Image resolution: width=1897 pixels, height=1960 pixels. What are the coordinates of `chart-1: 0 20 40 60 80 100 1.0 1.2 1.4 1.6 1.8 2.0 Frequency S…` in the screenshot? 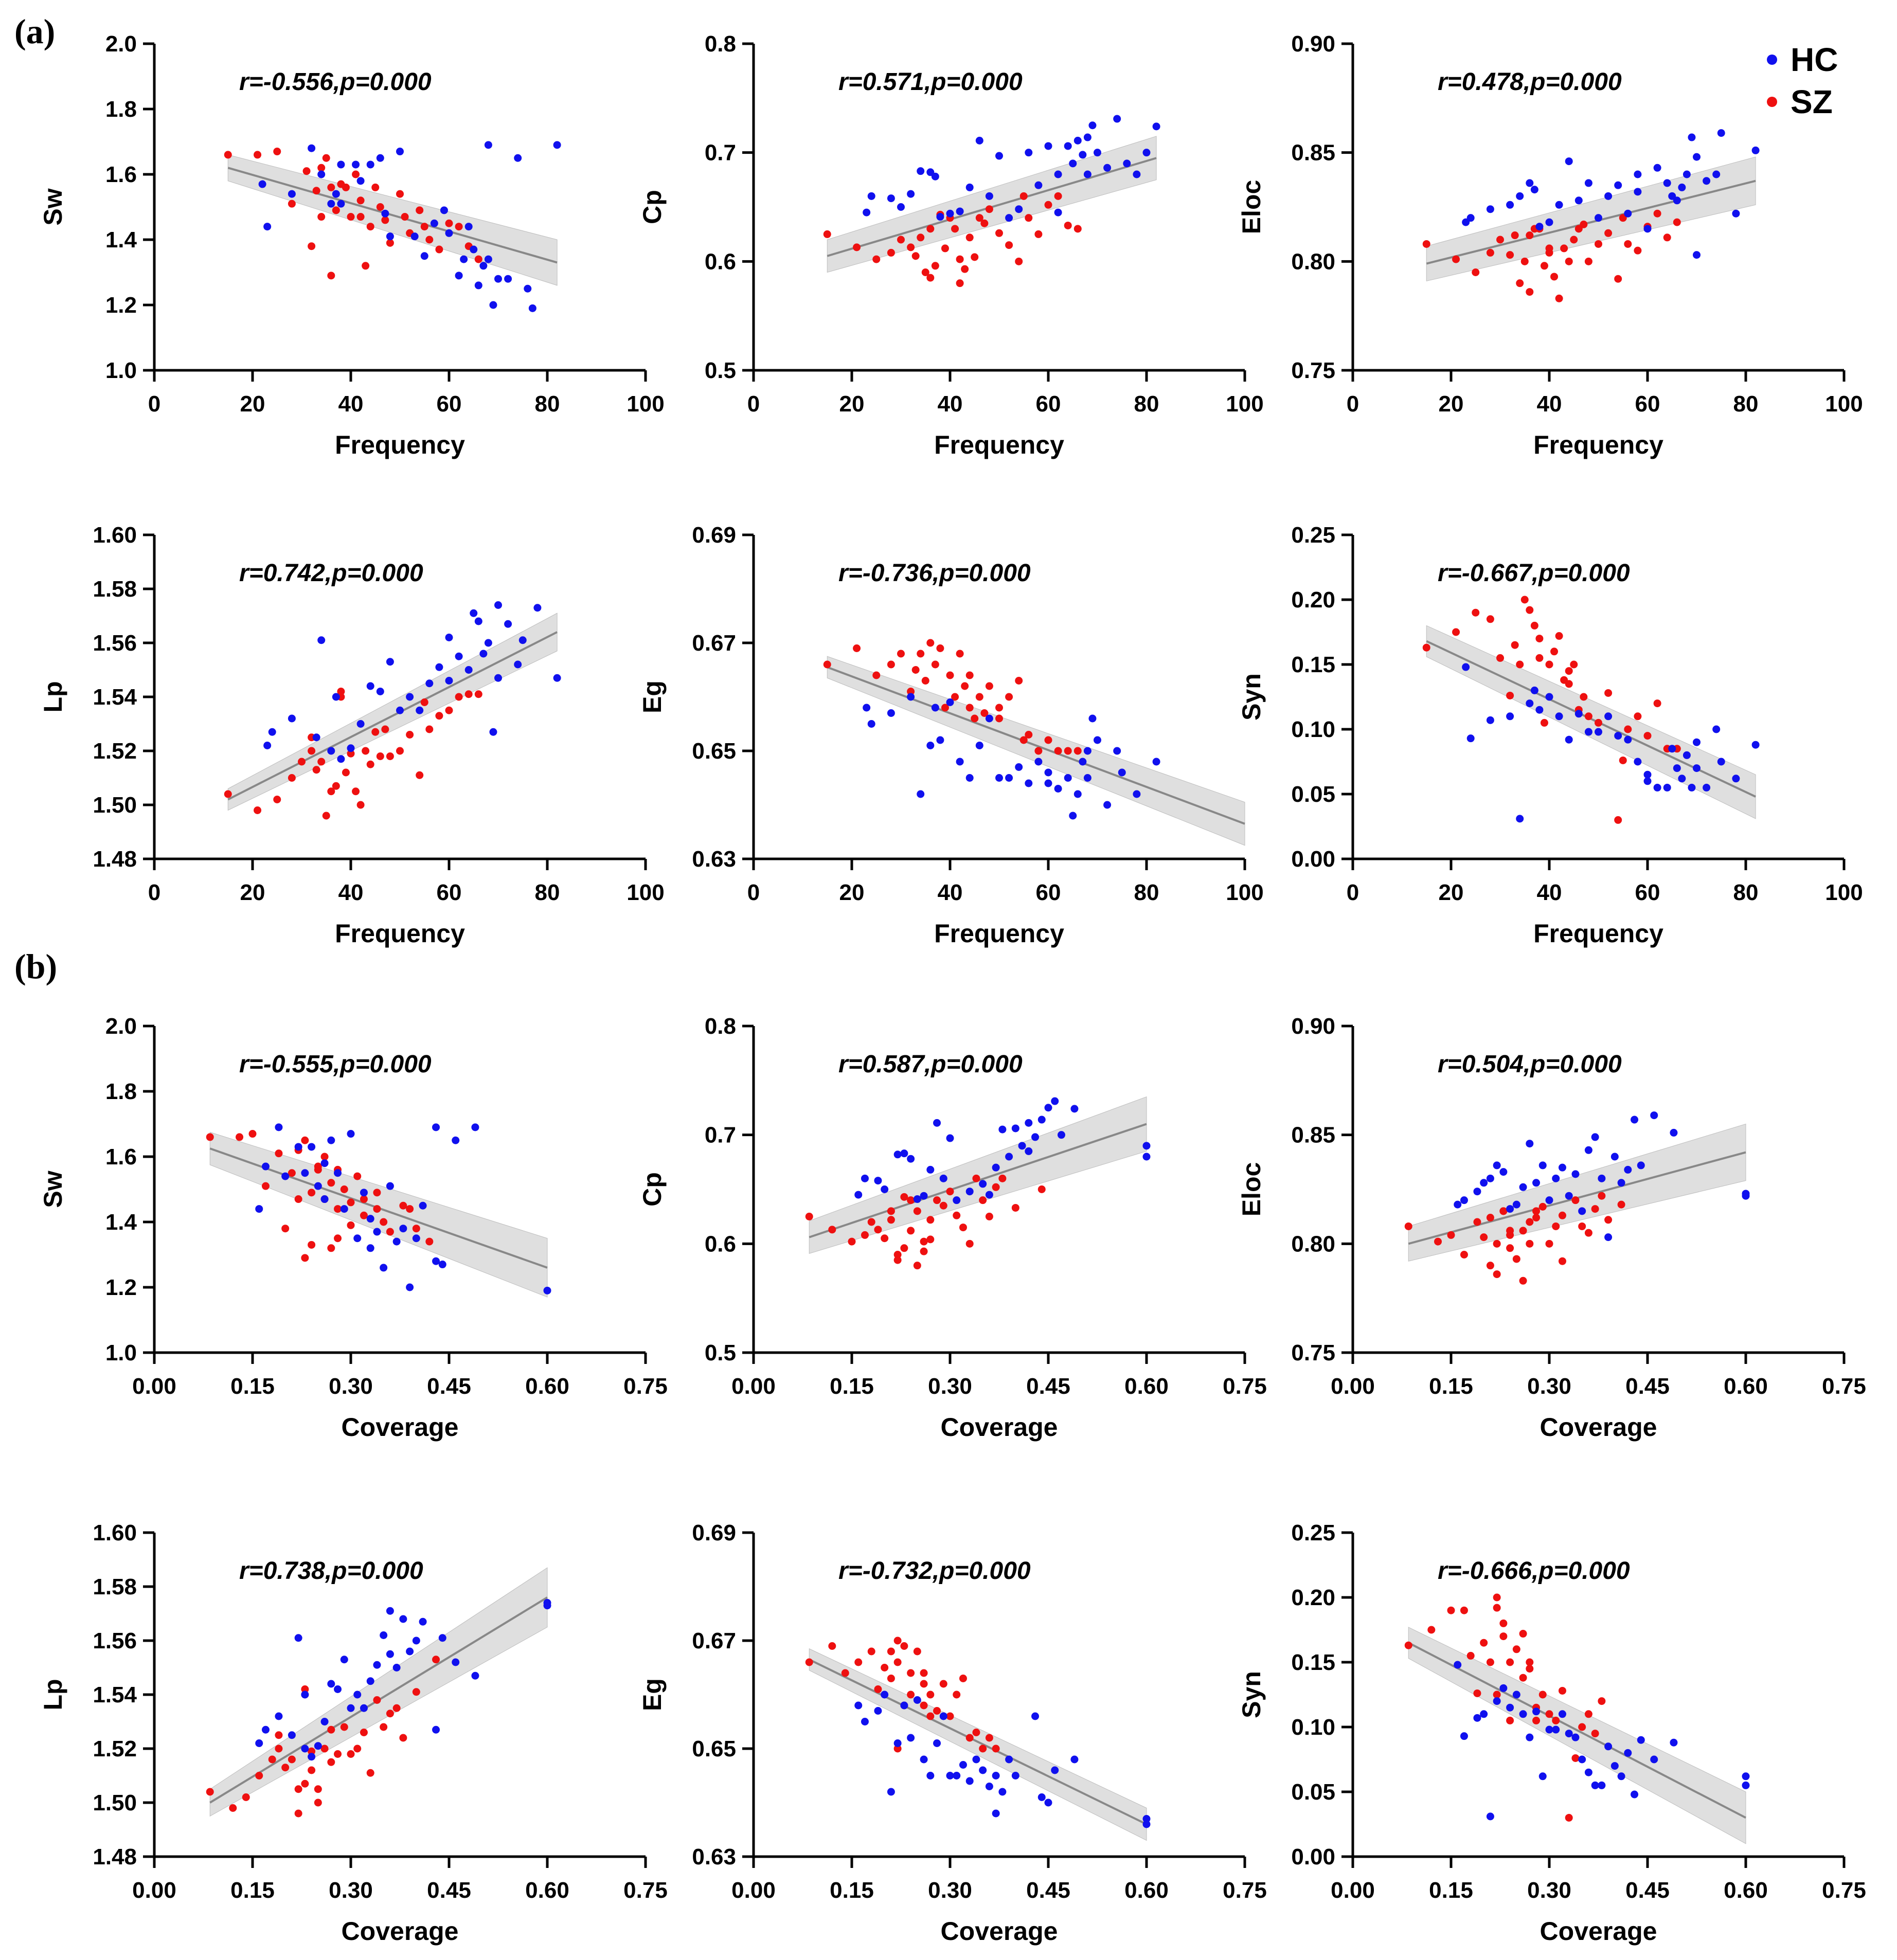 It's located at (352, 245).